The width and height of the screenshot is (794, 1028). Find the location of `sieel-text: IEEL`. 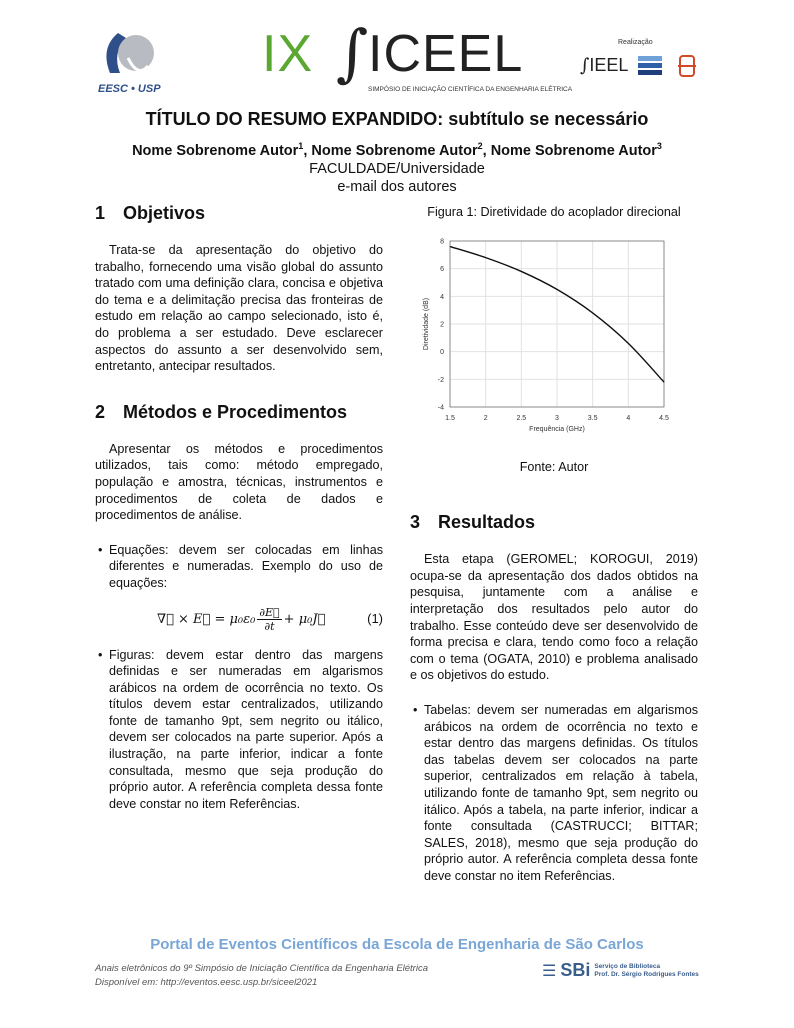

sieel-text: IEEL is located at coordinates (609, 65).